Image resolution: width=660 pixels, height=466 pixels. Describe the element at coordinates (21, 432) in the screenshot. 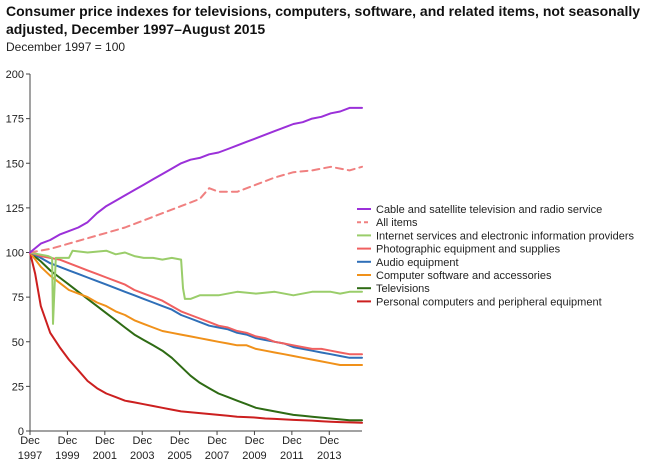

I see `y-tick-label: 0` at that location.